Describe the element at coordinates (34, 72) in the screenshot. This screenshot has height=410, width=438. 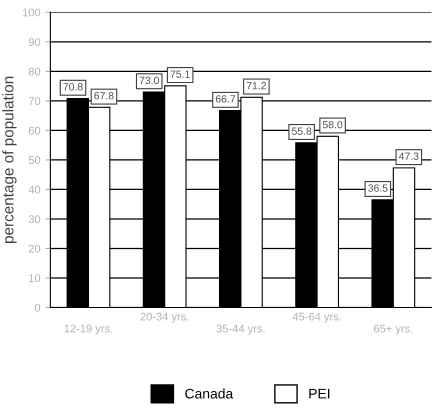
I see `y-tick-label: 80` at that location.